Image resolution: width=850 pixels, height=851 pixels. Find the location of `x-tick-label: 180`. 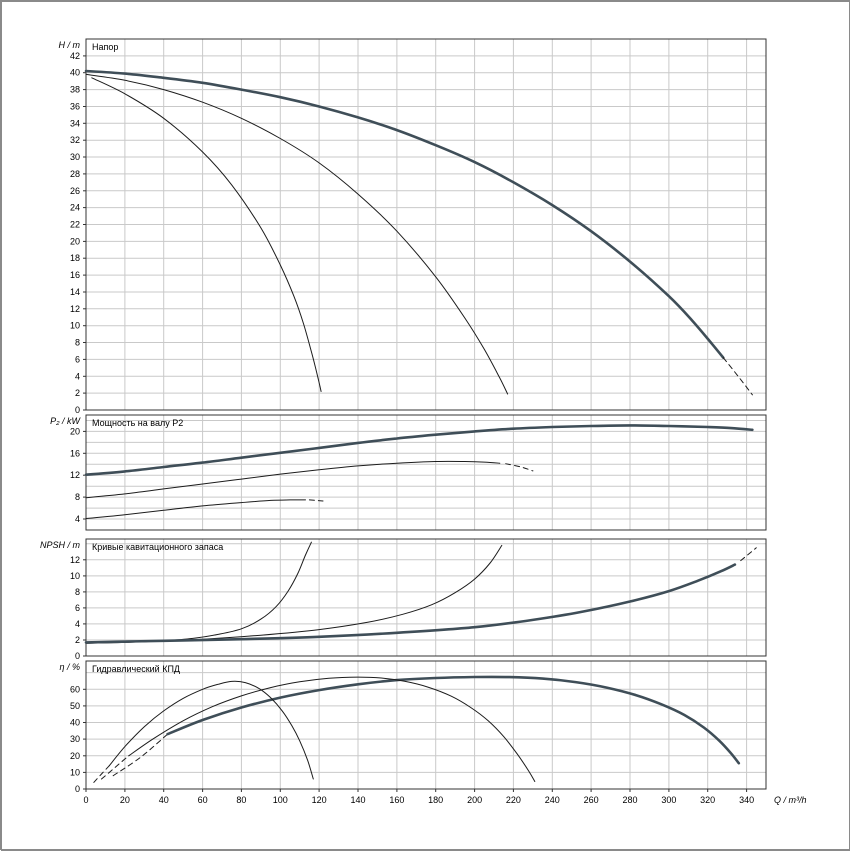

x-tick-label: 180 is located at coordinates (435, 800).